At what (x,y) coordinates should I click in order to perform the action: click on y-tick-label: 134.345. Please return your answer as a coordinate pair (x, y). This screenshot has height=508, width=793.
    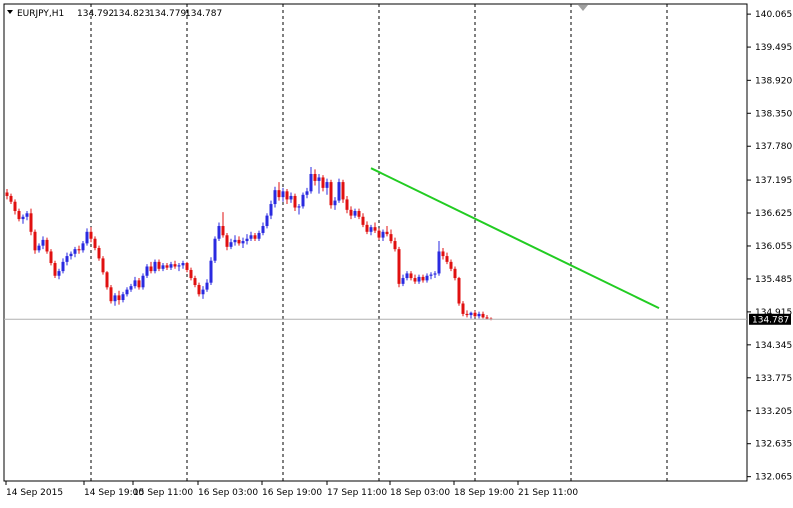
    Looking at the image, I should click on (773, 346).